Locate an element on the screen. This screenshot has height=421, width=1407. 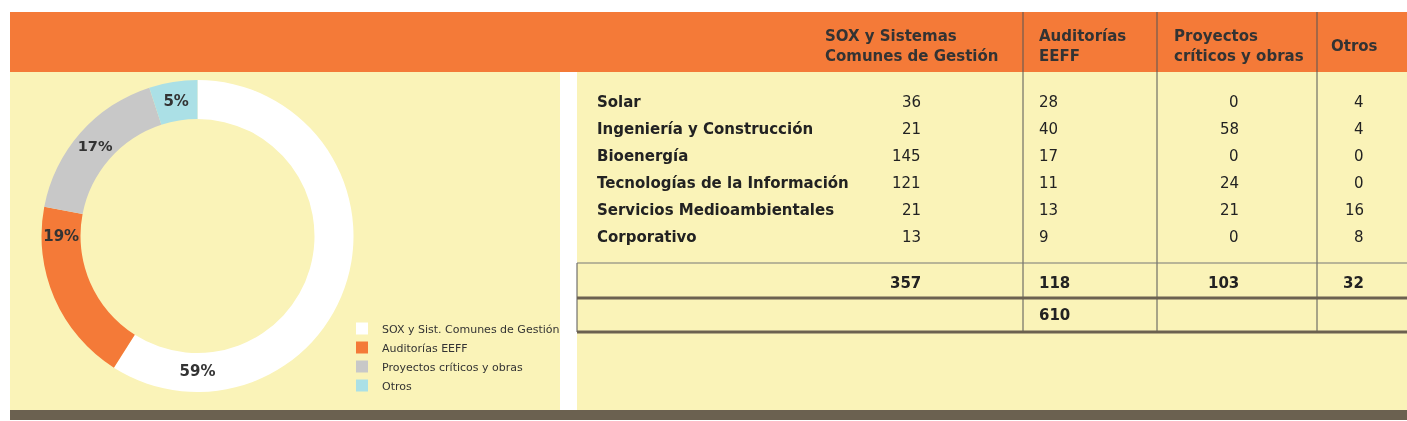
data-label: 9 is located at coordinates (1044, 237).